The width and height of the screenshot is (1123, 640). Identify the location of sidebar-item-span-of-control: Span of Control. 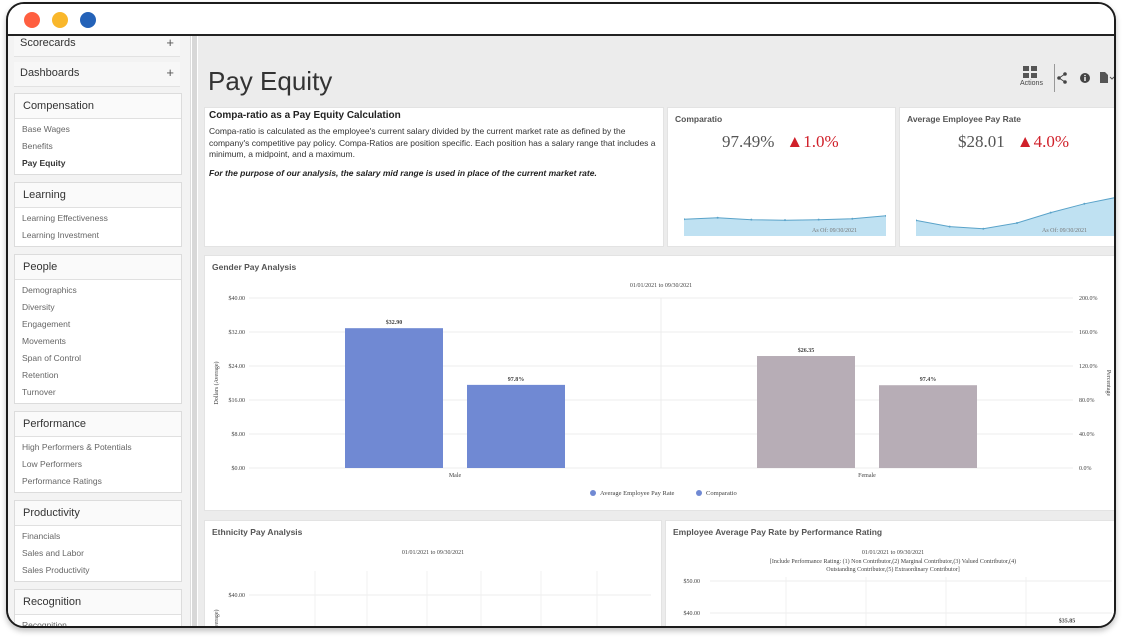
(52, 358).